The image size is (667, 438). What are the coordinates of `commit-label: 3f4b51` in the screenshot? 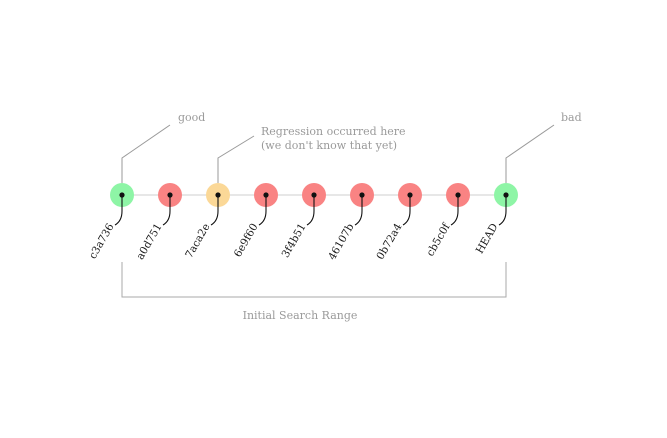 It's located at (294, 241).